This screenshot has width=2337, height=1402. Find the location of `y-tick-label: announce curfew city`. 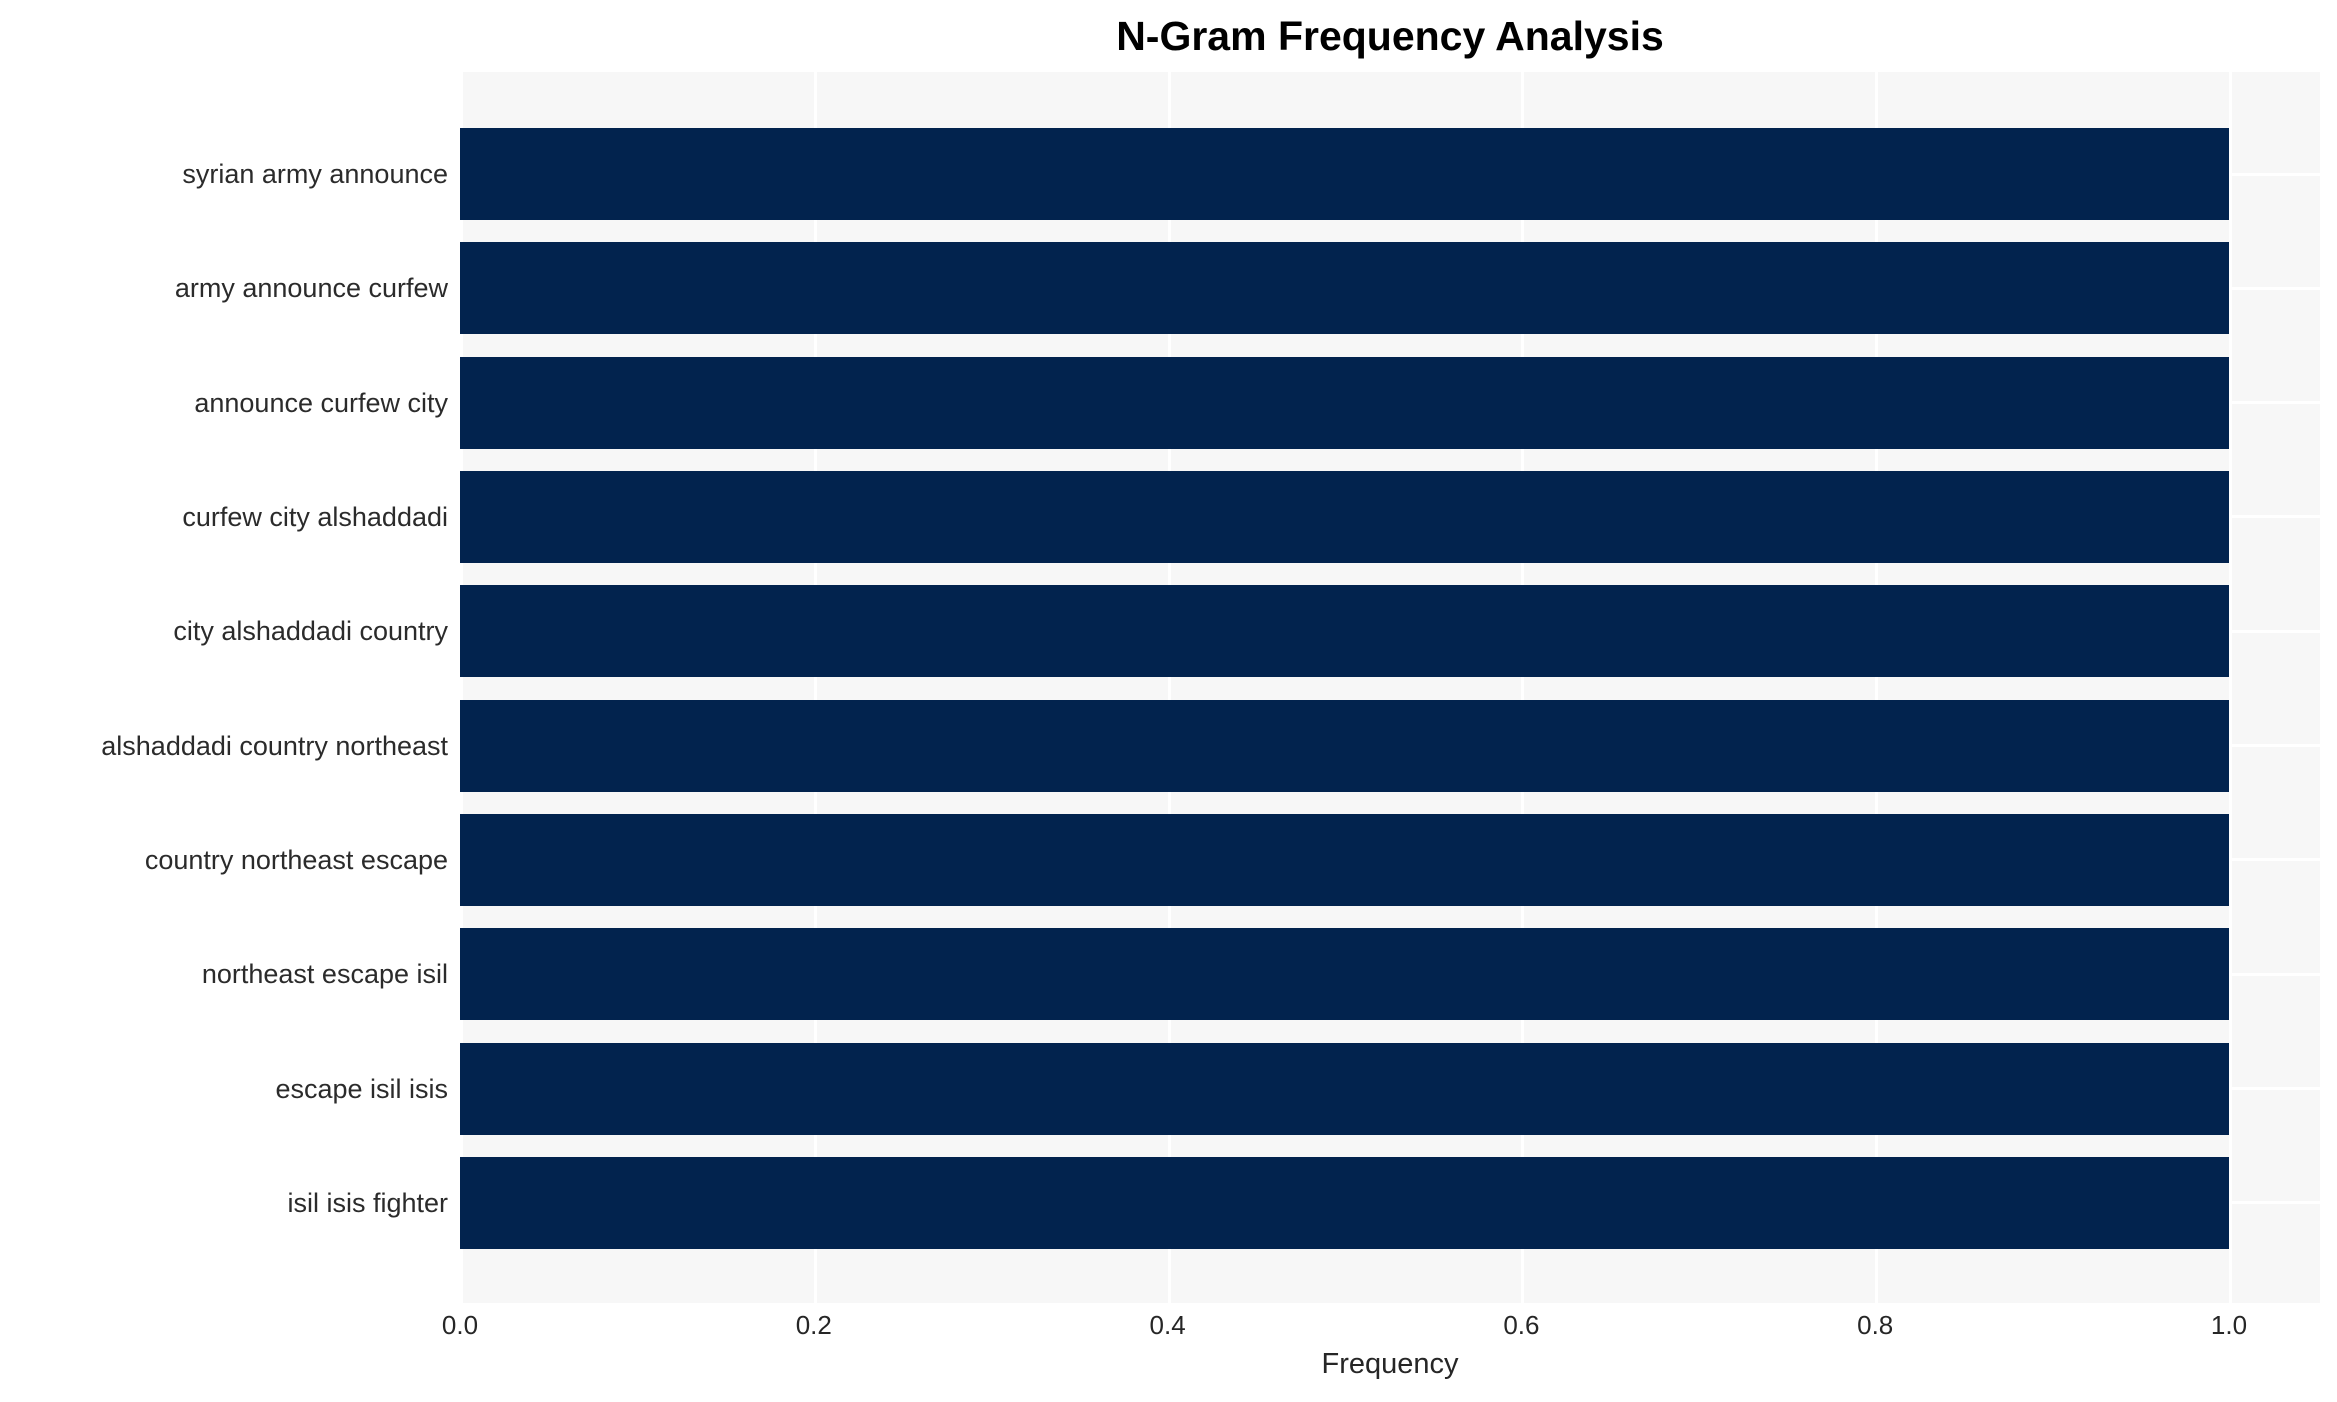

y-tick-label: announce curfew city is located at coordinates (321, 402).